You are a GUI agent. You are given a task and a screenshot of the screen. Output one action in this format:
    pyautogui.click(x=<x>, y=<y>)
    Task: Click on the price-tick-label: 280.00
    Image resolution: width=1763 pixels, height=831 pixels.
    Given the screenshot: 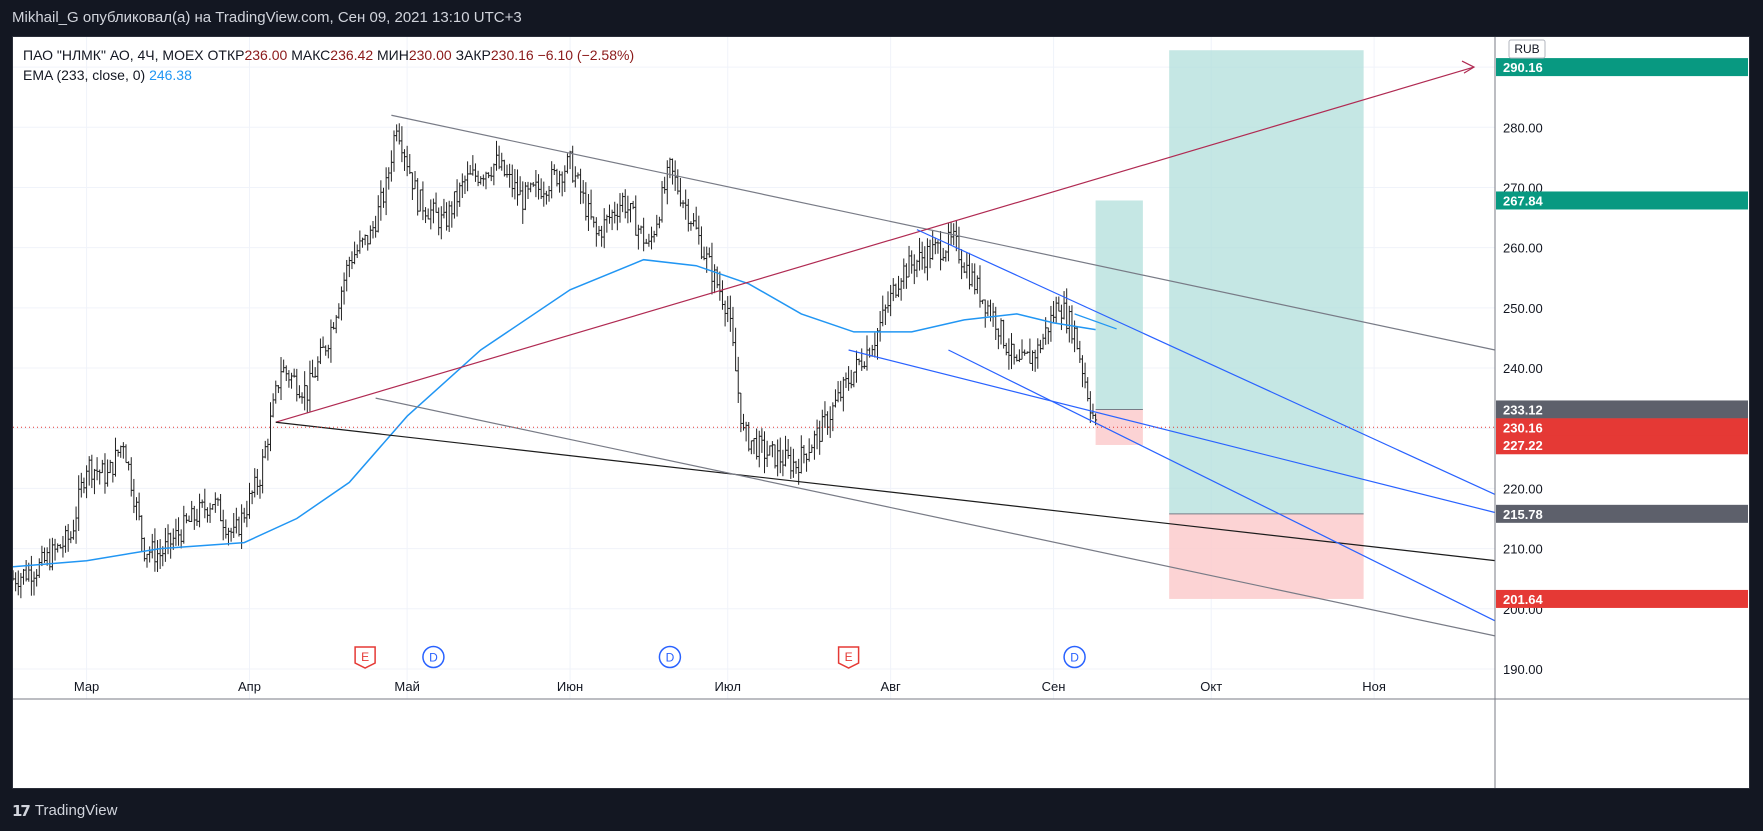 What is the action you would take?
    pyautogui.click(x=1523, y=127)
    